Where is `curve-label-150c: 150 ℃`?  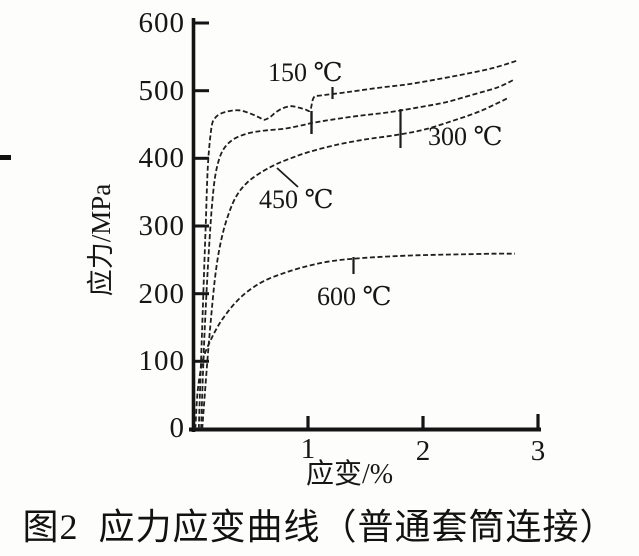
curve-label-150c: 150 ℃ is located at coordinates (305, 72).